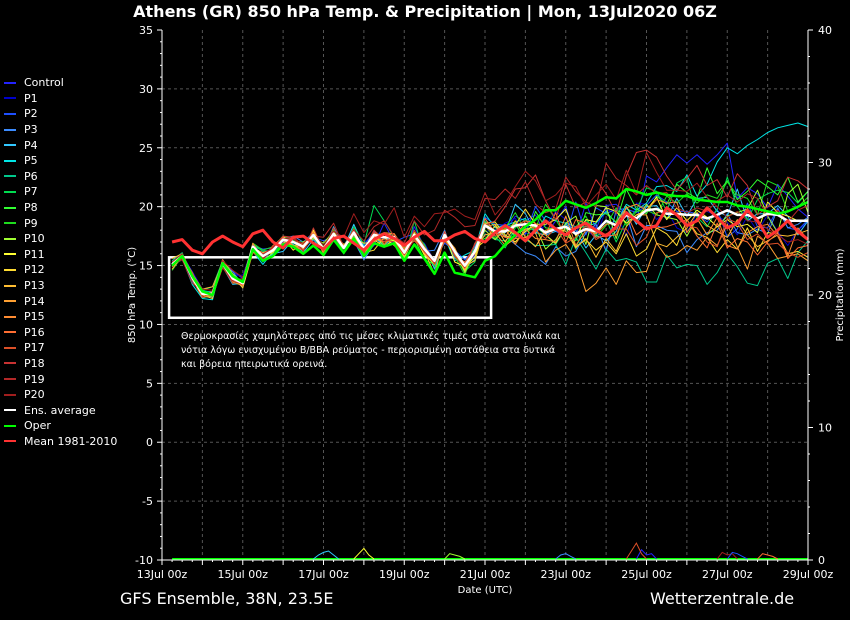 The image size is (850, 620). Describe the element at coordinates (767, 556) in the screenshot. I see `precip-line-p16` at that location.